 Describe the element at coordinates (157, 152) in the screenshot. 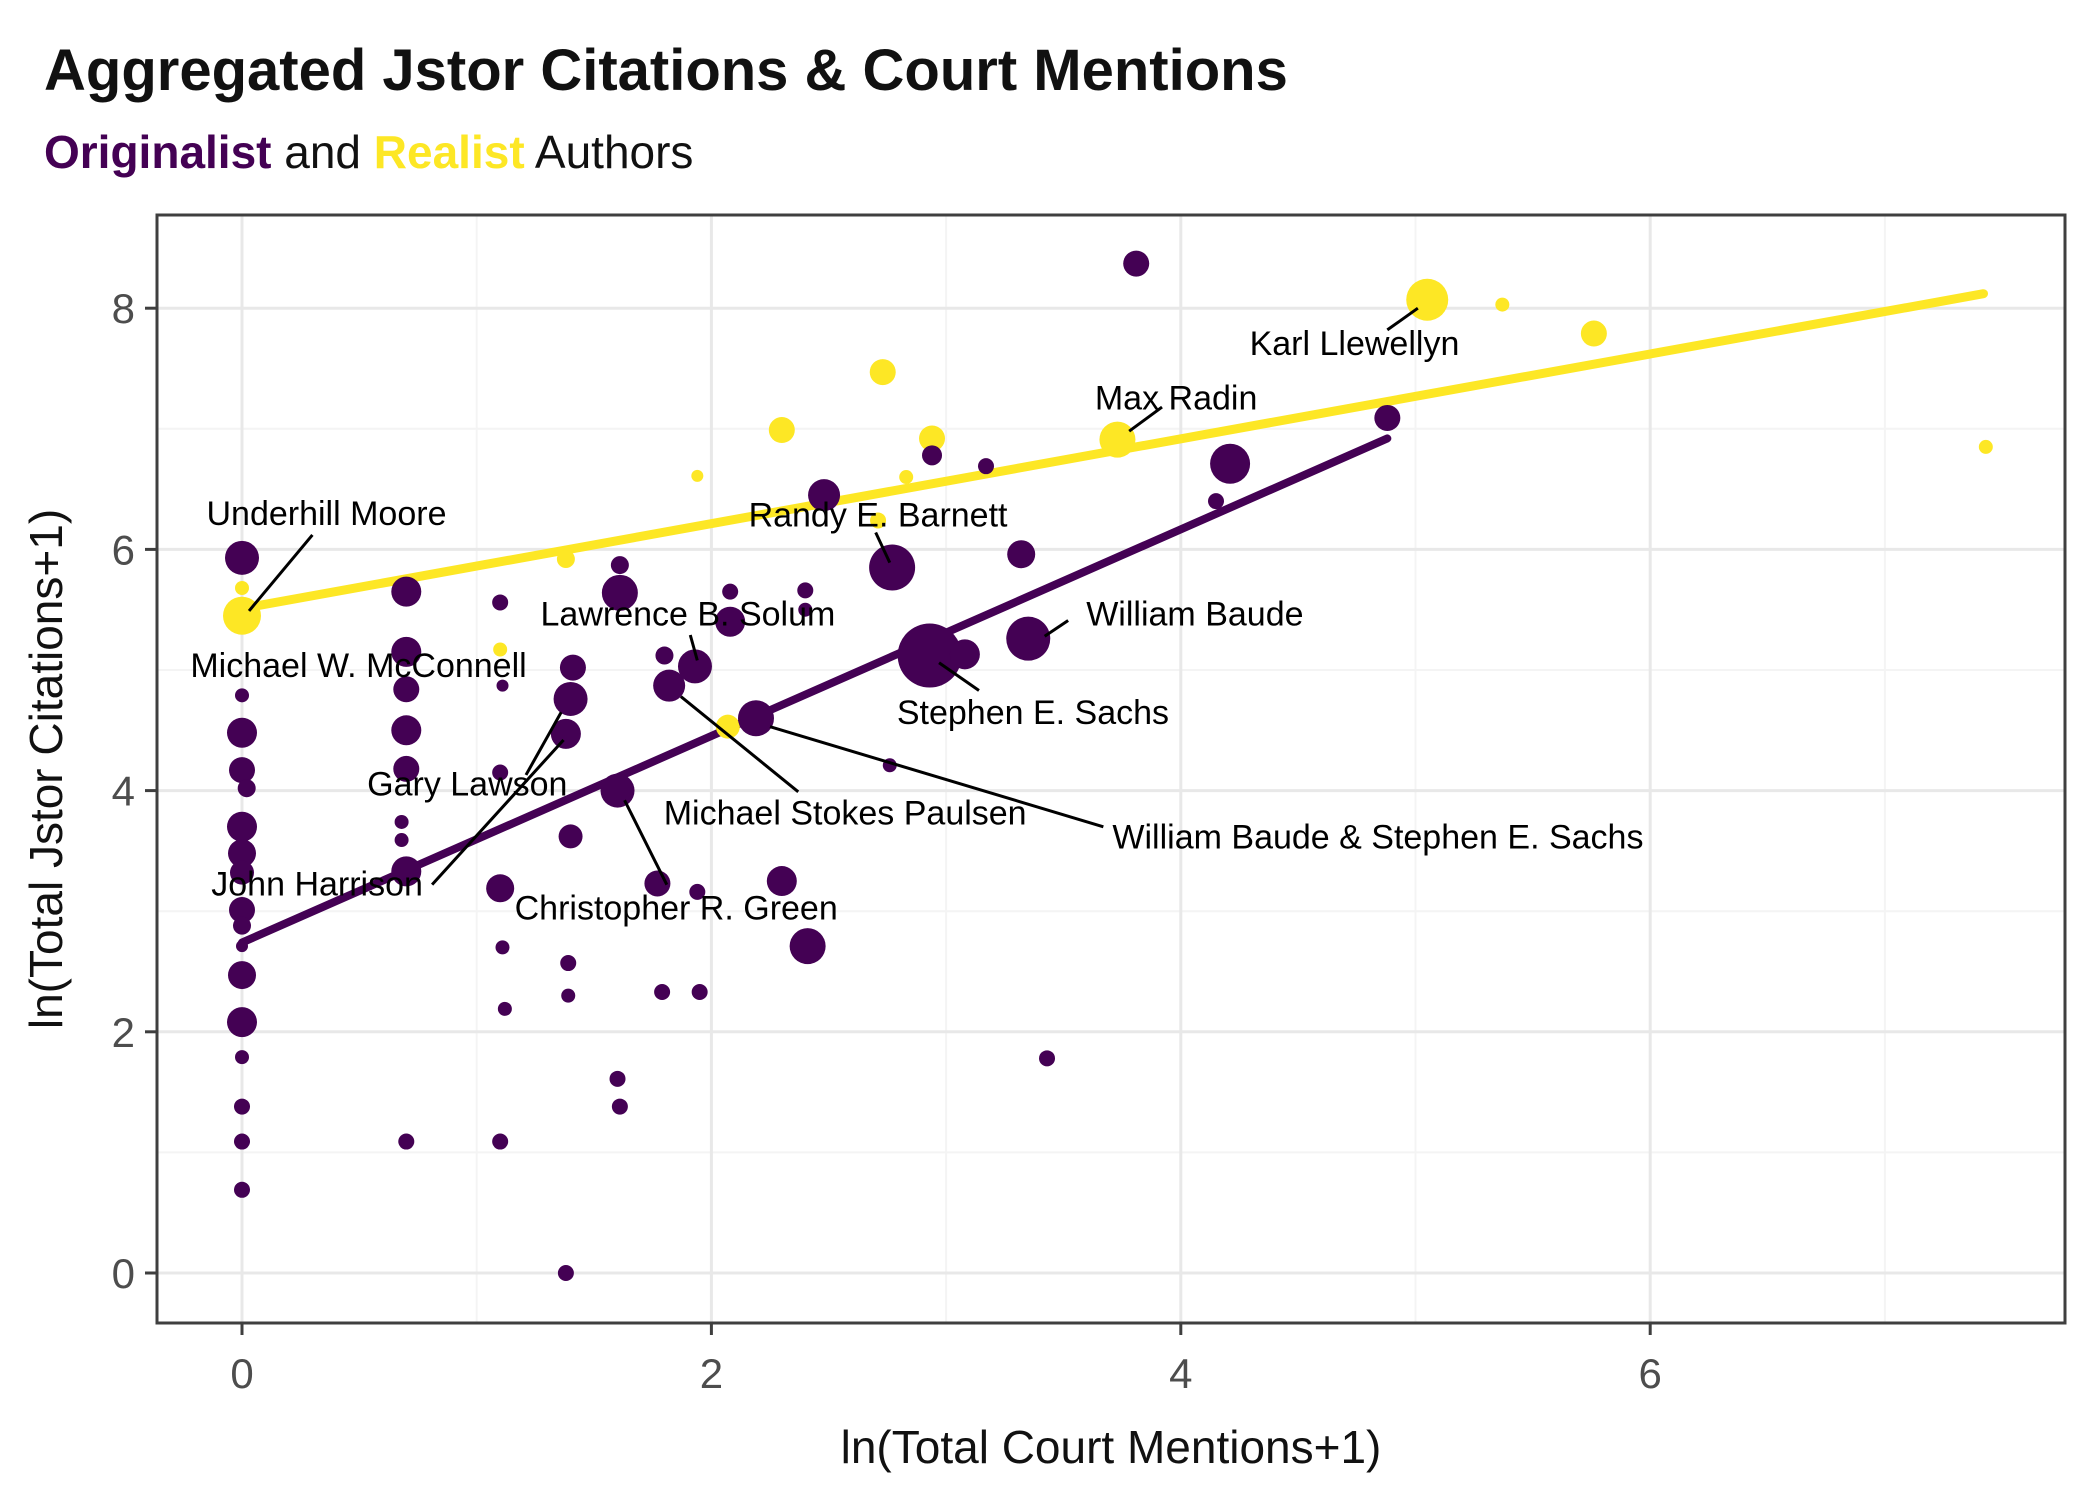

I see `subtitle-originalist: Originalist` at that location.